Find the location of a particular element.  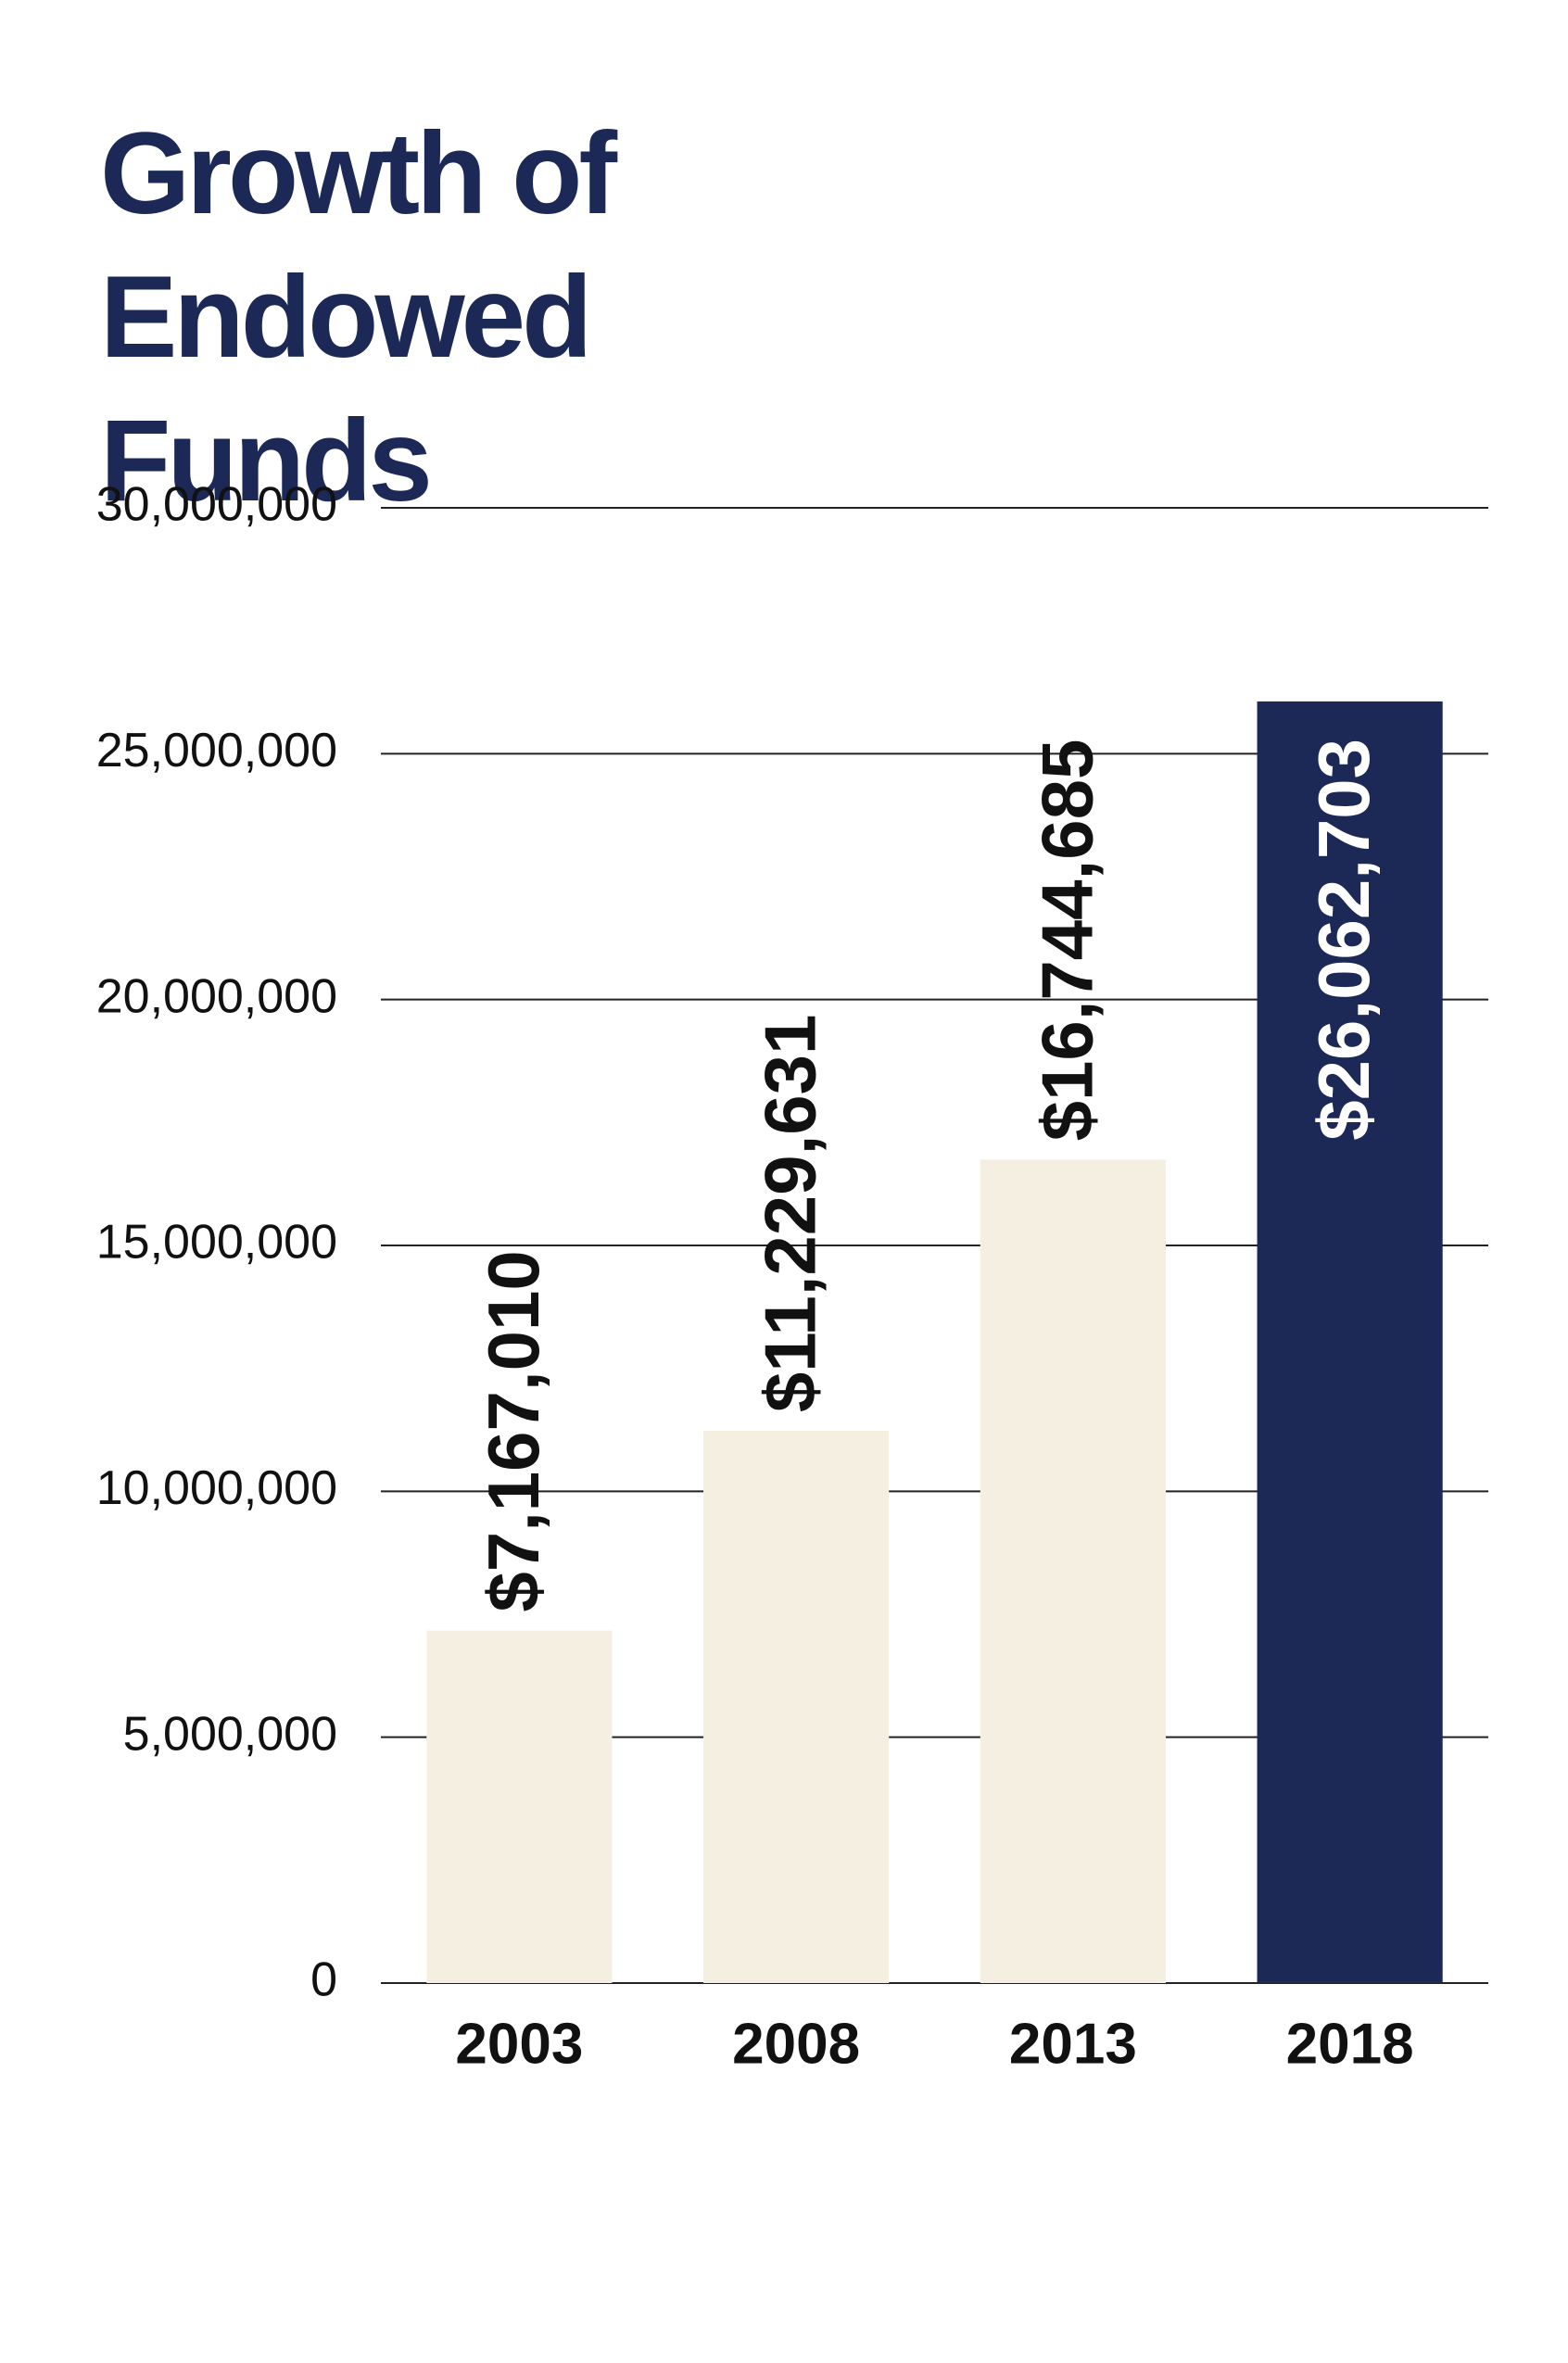

y-tick-label: 0 is located at coordinates (323, 1980).